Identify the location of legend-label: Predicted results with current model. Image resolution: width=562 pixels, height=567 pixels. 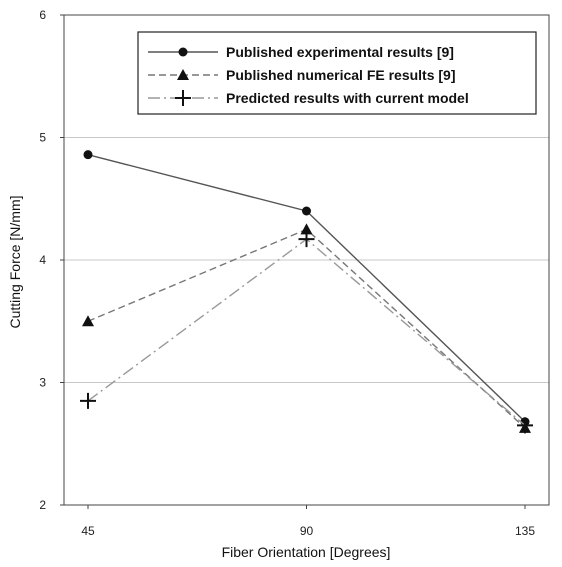
(347, 98).